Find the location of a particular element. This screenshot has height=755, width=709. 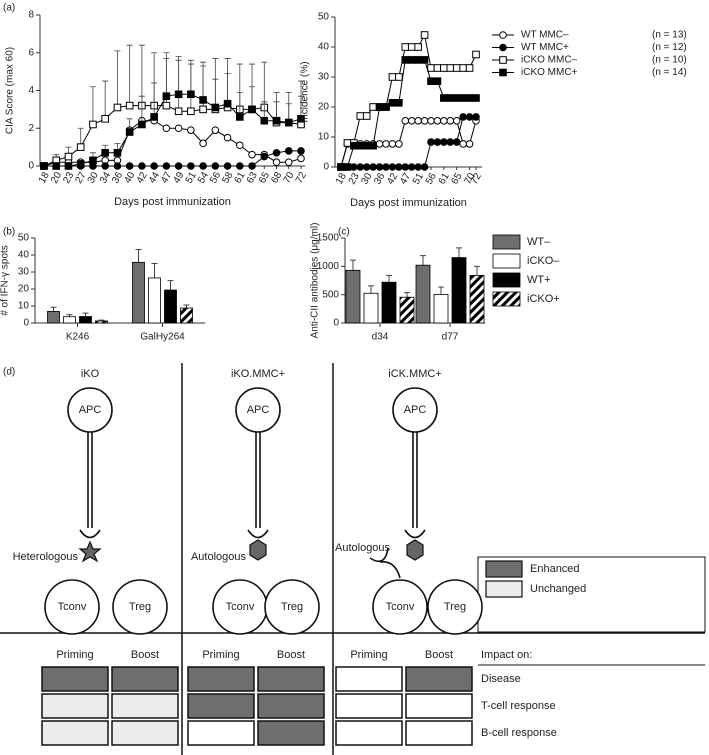

x-tick-label: 20 is located at coordinates (56, 178).